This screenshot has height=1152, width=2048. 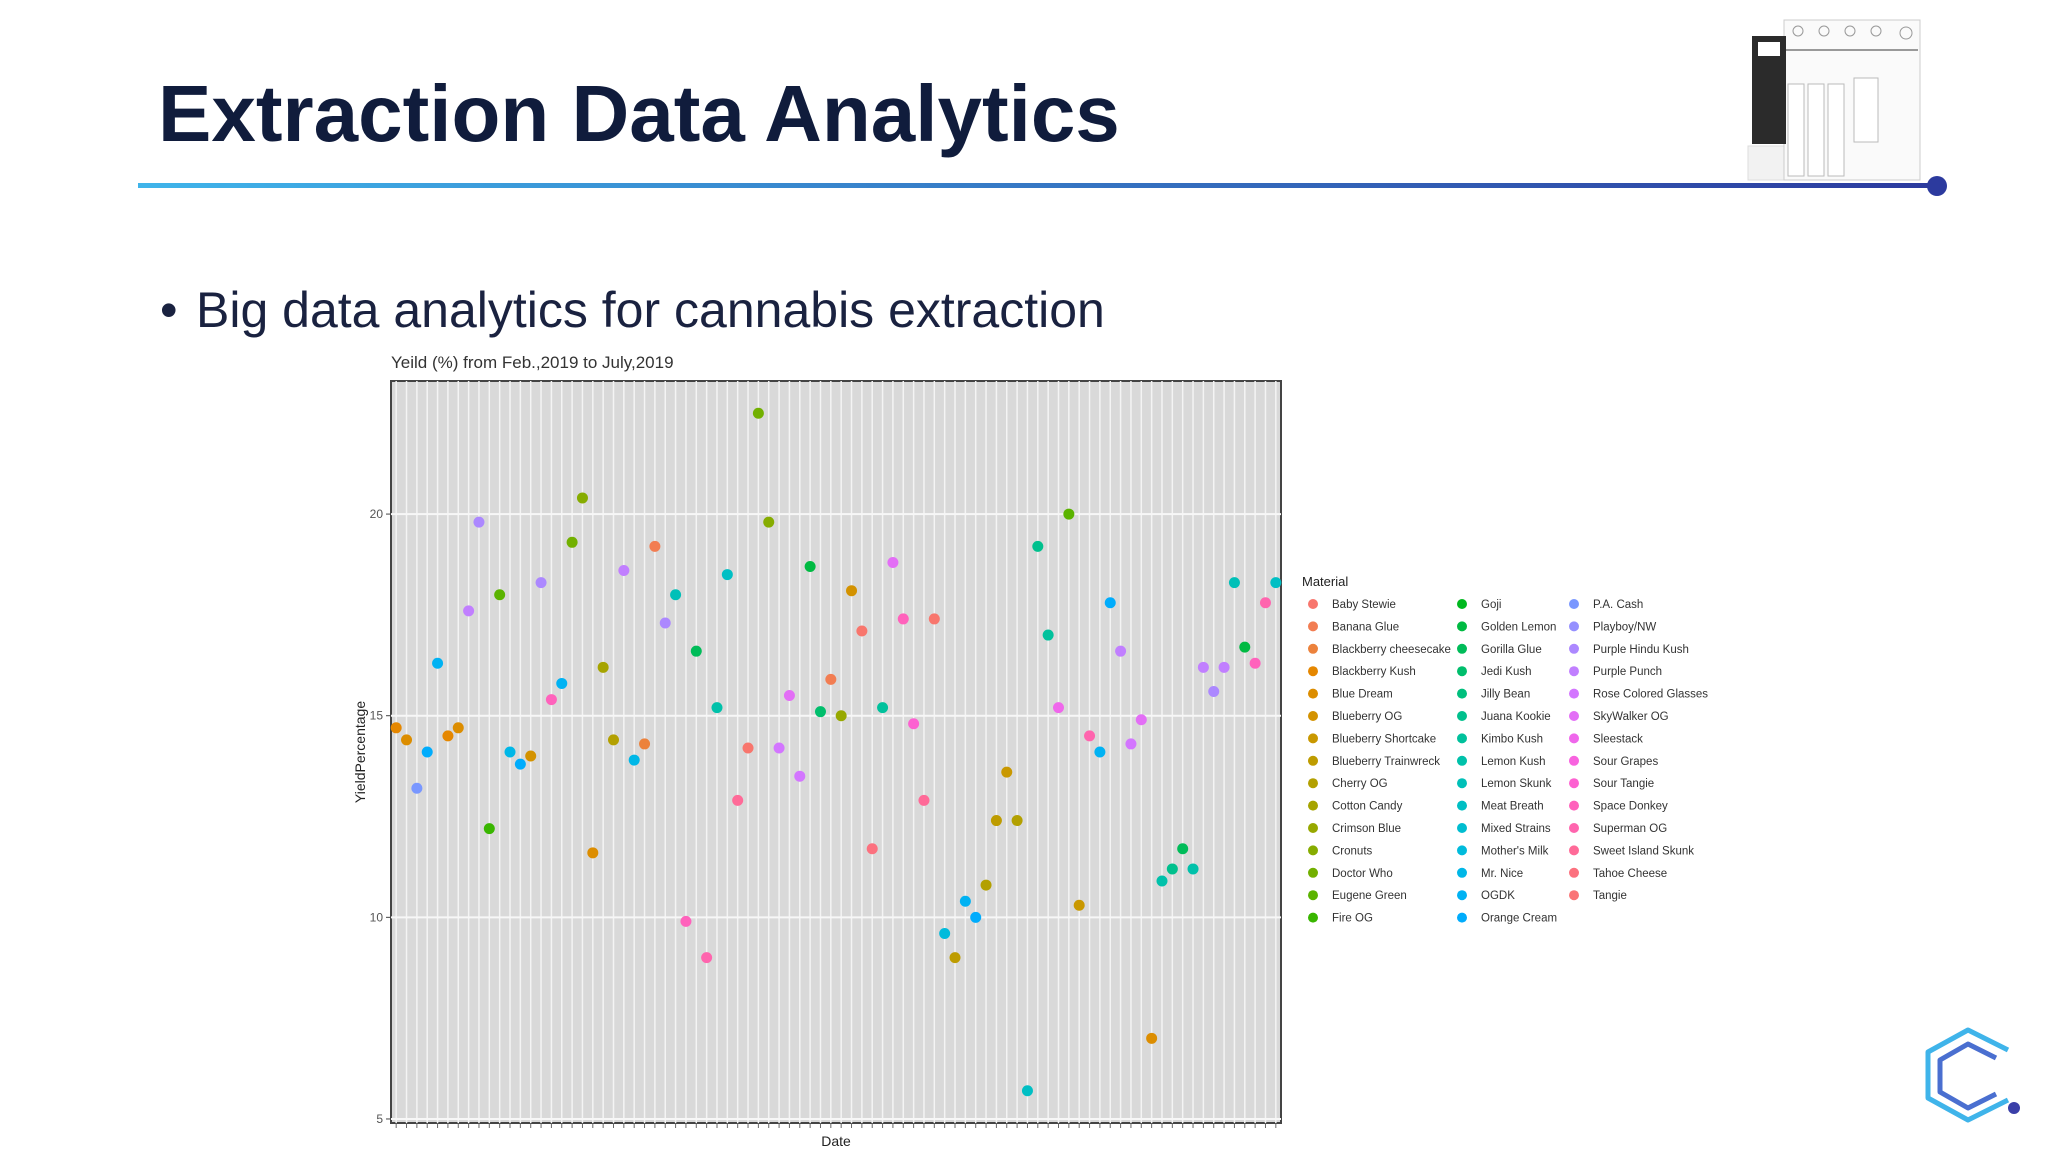 What do you see at coordinates (1362, 874) in the screenshot?
I see `legend-label: Doctor Who` at bounding box center [1362, 874].